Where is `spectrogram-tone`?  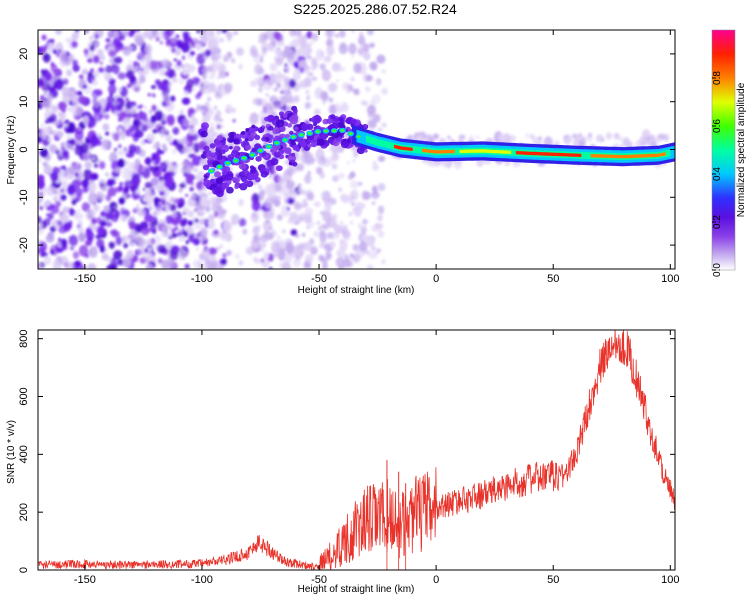 spectrogram-tone is located at coordinates (436, 151).